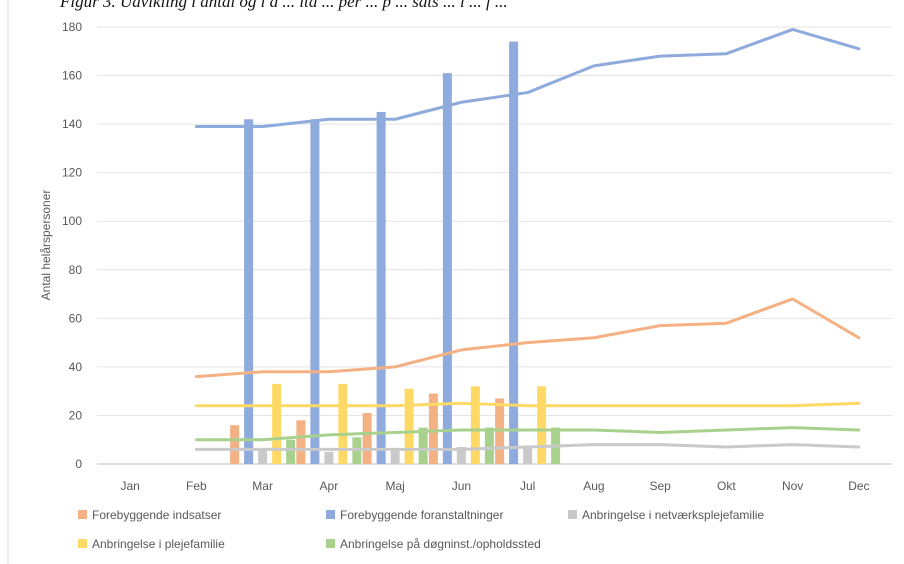 The height and width of the screenshot is (564, 904). What do you see at coordinates (72, 76) in the screenshot?
I see `y-tick-label: 160` at bounding box center [72, 76].